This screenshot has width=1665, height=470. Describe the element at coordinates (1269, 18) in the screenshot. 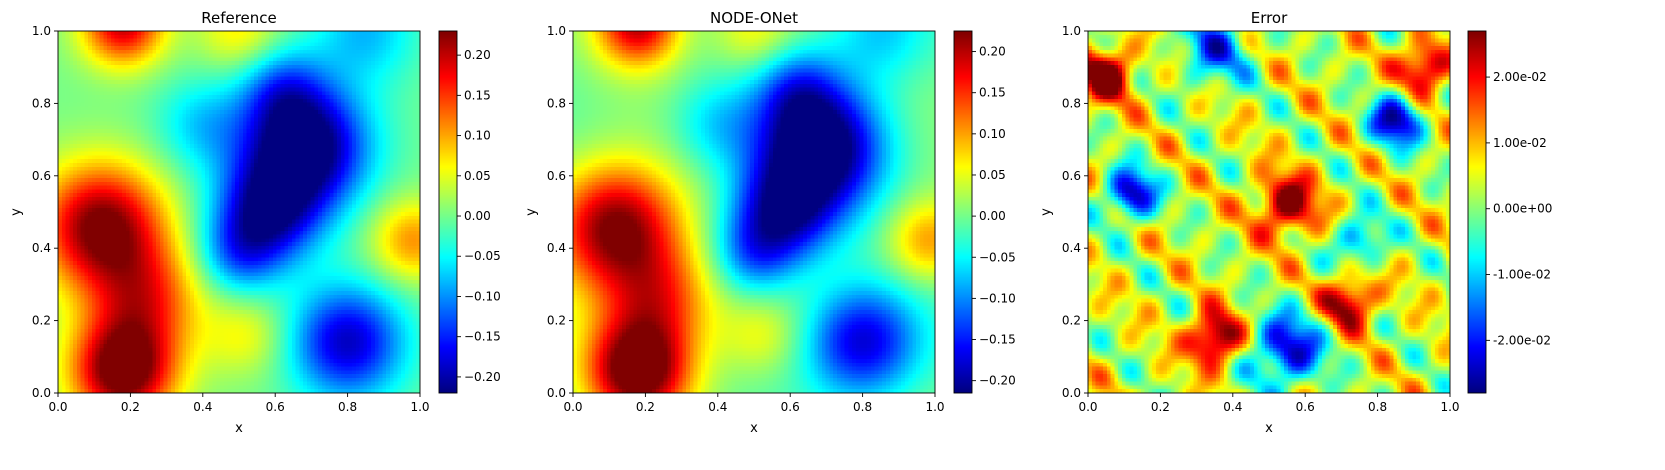

I see `chart-title: Error` at that location.